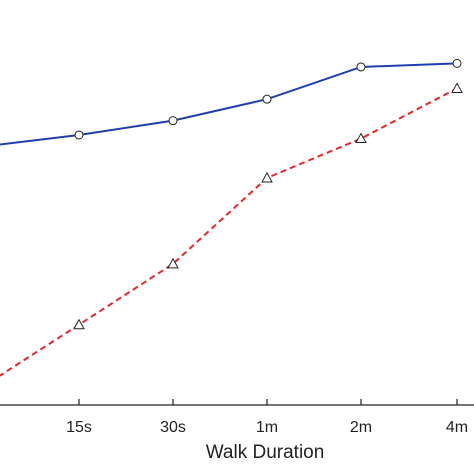 Image resolution: width=474 pixels, height=474 pixels. Describe the element at coordinates (265, 452) in the screenshot. I see `x-axis-title: Walk Duration` at that location.